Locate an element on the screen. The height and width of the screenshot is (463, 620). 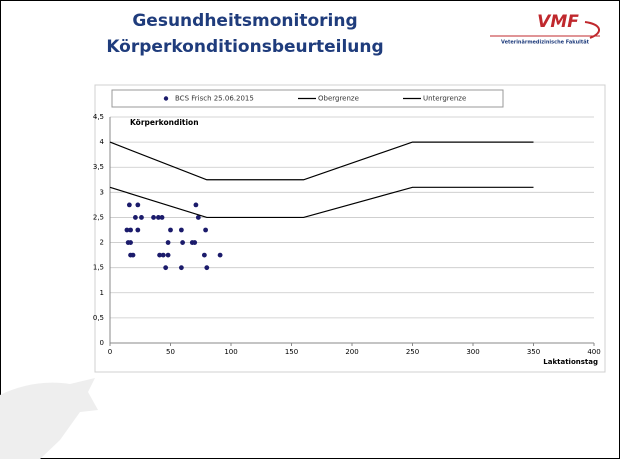
legend-label: Obergrenze is located at coordinates (338, 99).